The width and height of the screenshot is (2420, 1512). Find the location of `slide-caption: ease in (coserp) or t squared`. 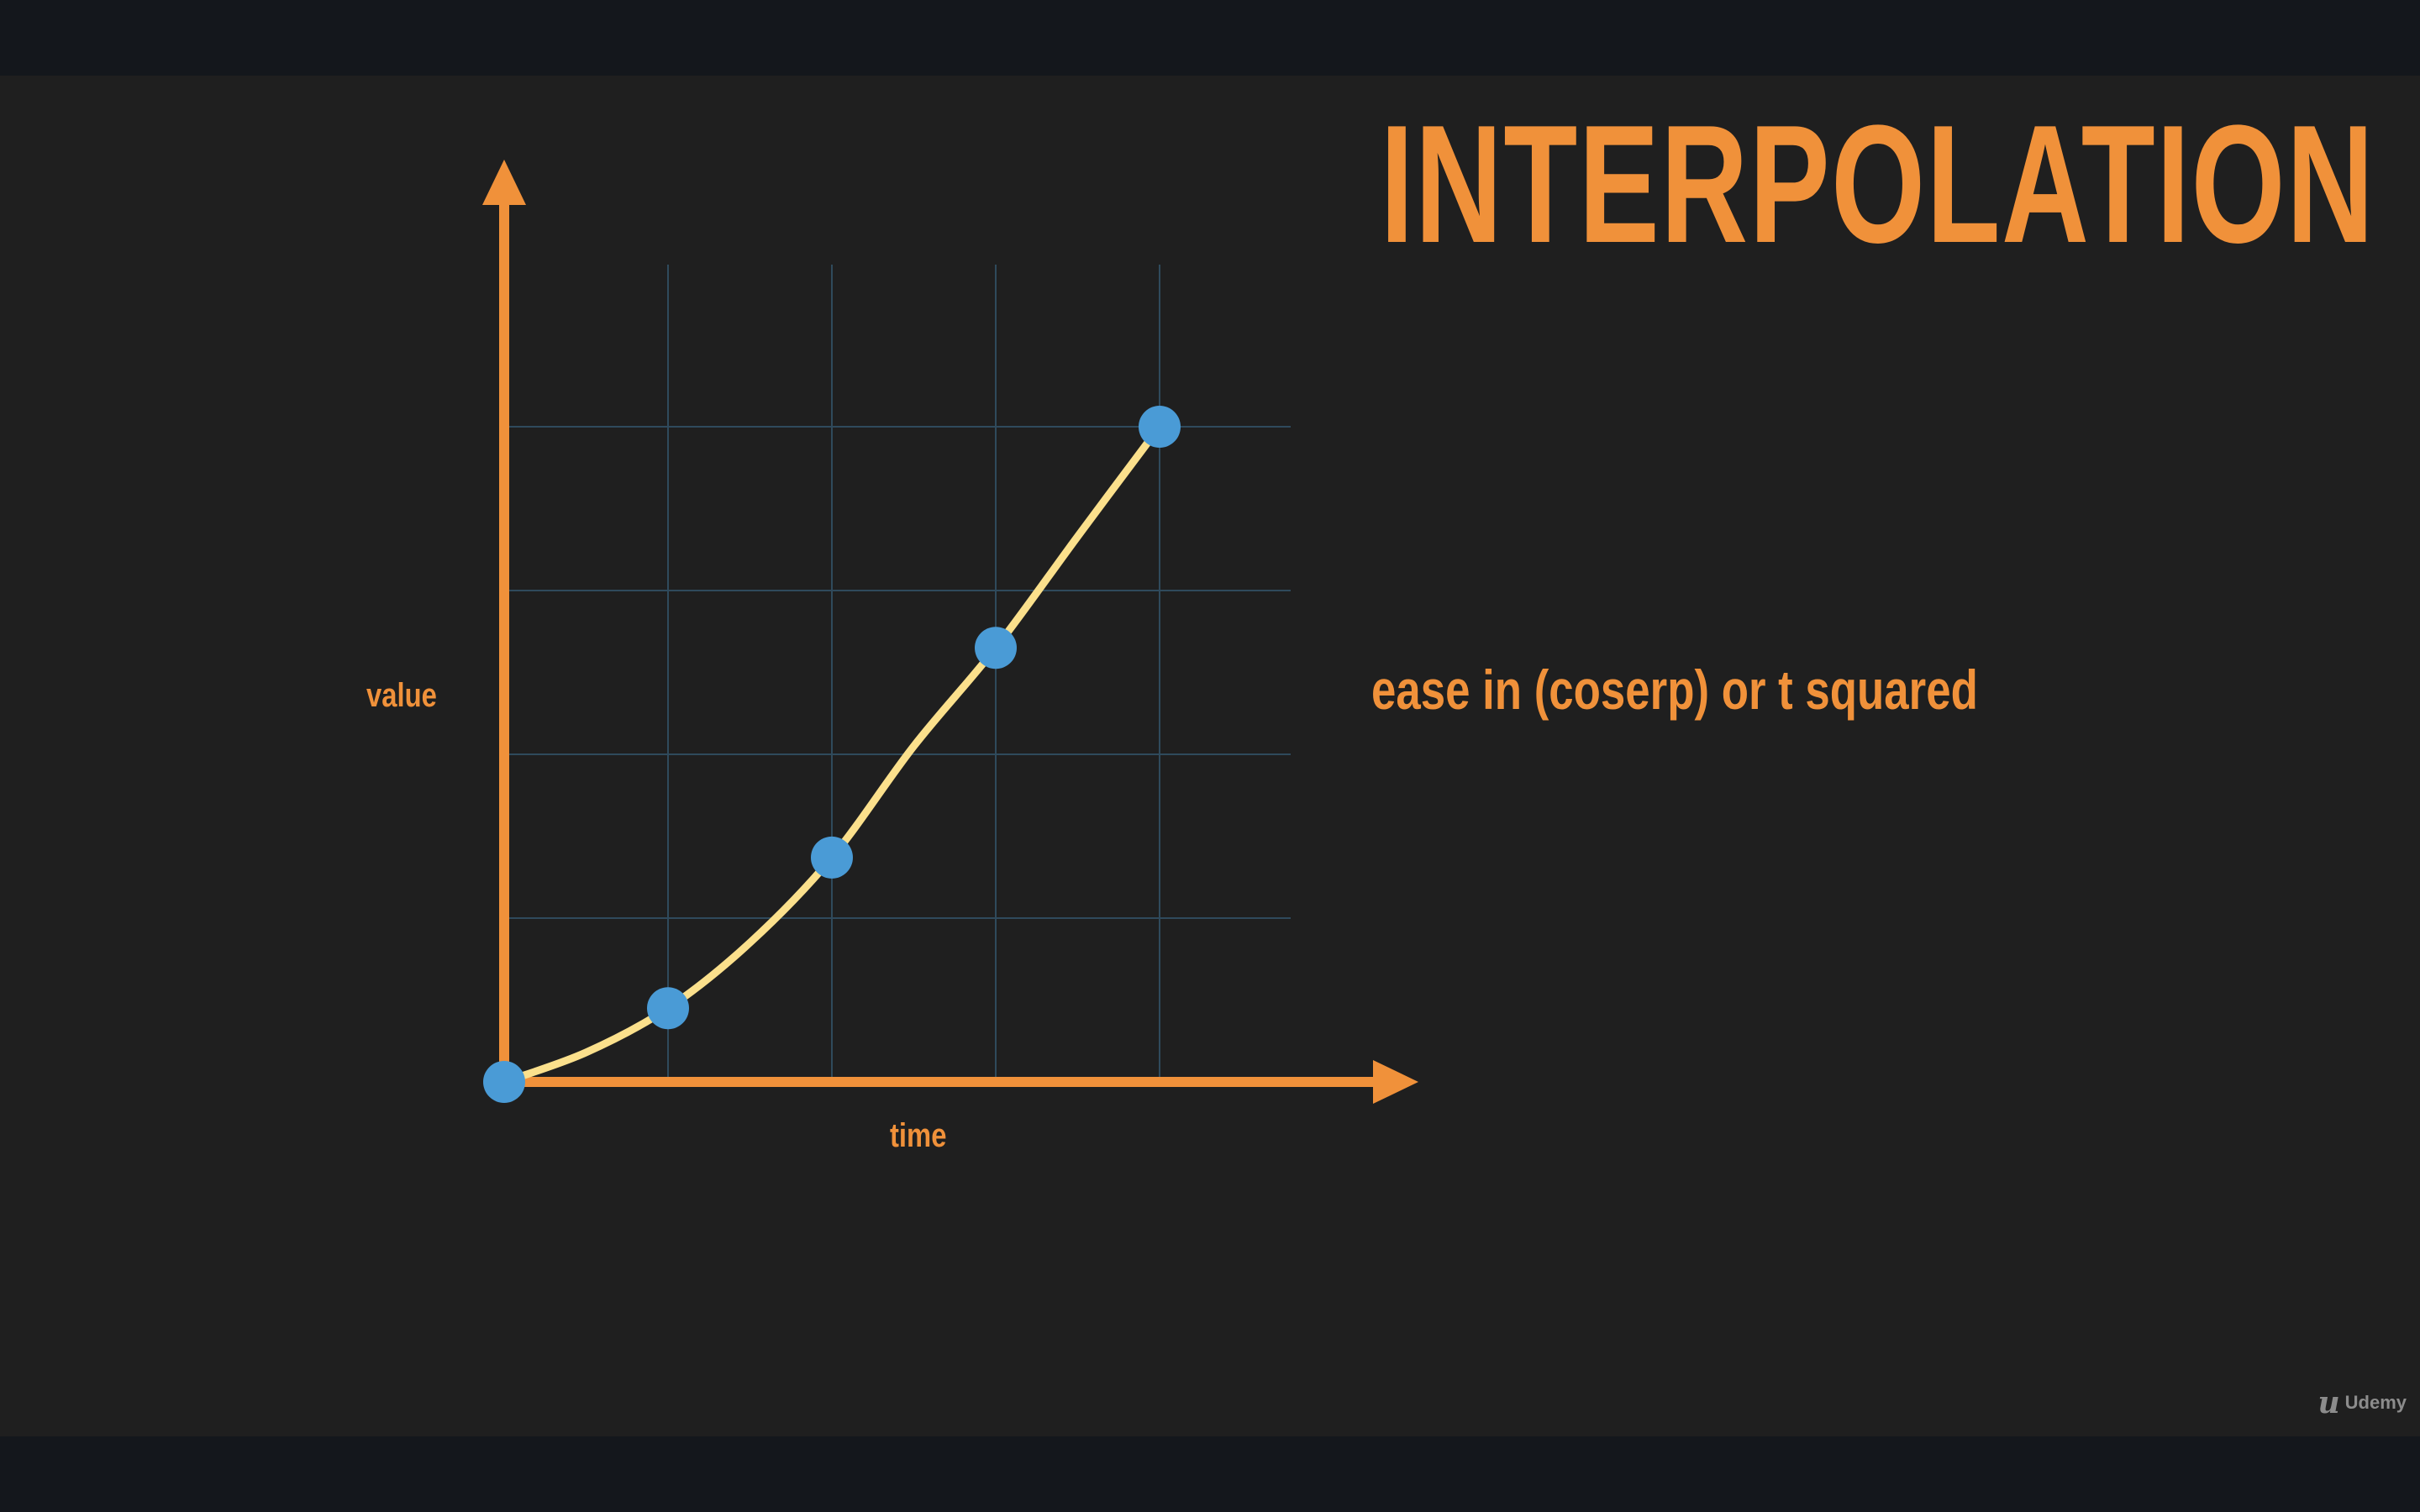

slide-caption: ease in (coserp) or t squared is located at coordinates (1675, 690).